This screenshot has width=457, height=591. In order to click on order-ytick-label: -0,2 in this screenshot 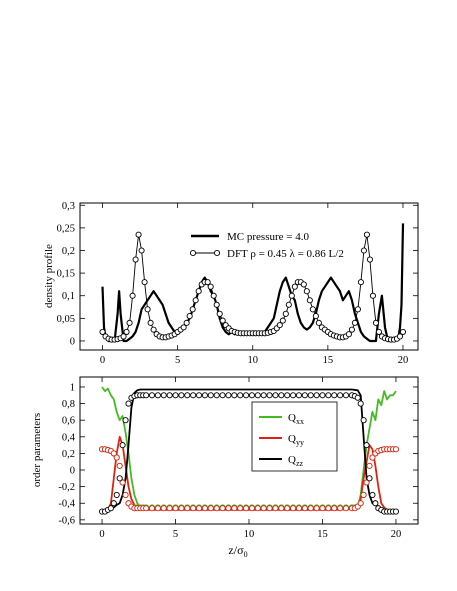, I will do `click(66, 487)`.